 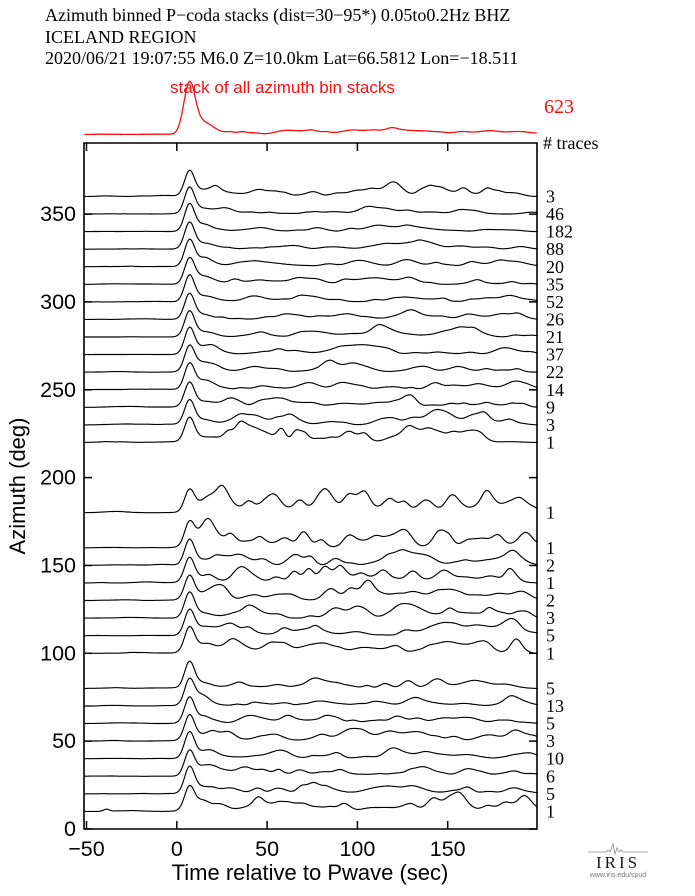 What do you see at coordinates (310, 108) in the screenshot?
I see `stack-trace-red` at bounding box center [310, 108].